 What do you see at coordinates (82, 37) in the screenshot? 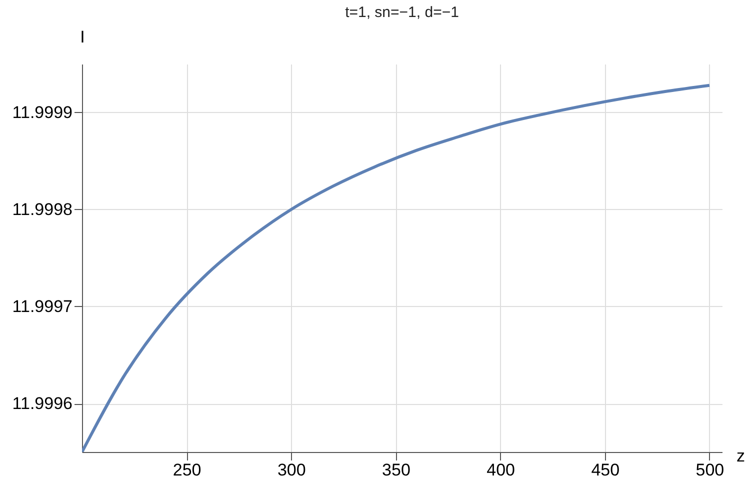
I see `y-axis-title: I` at bounding box center [82, 37].